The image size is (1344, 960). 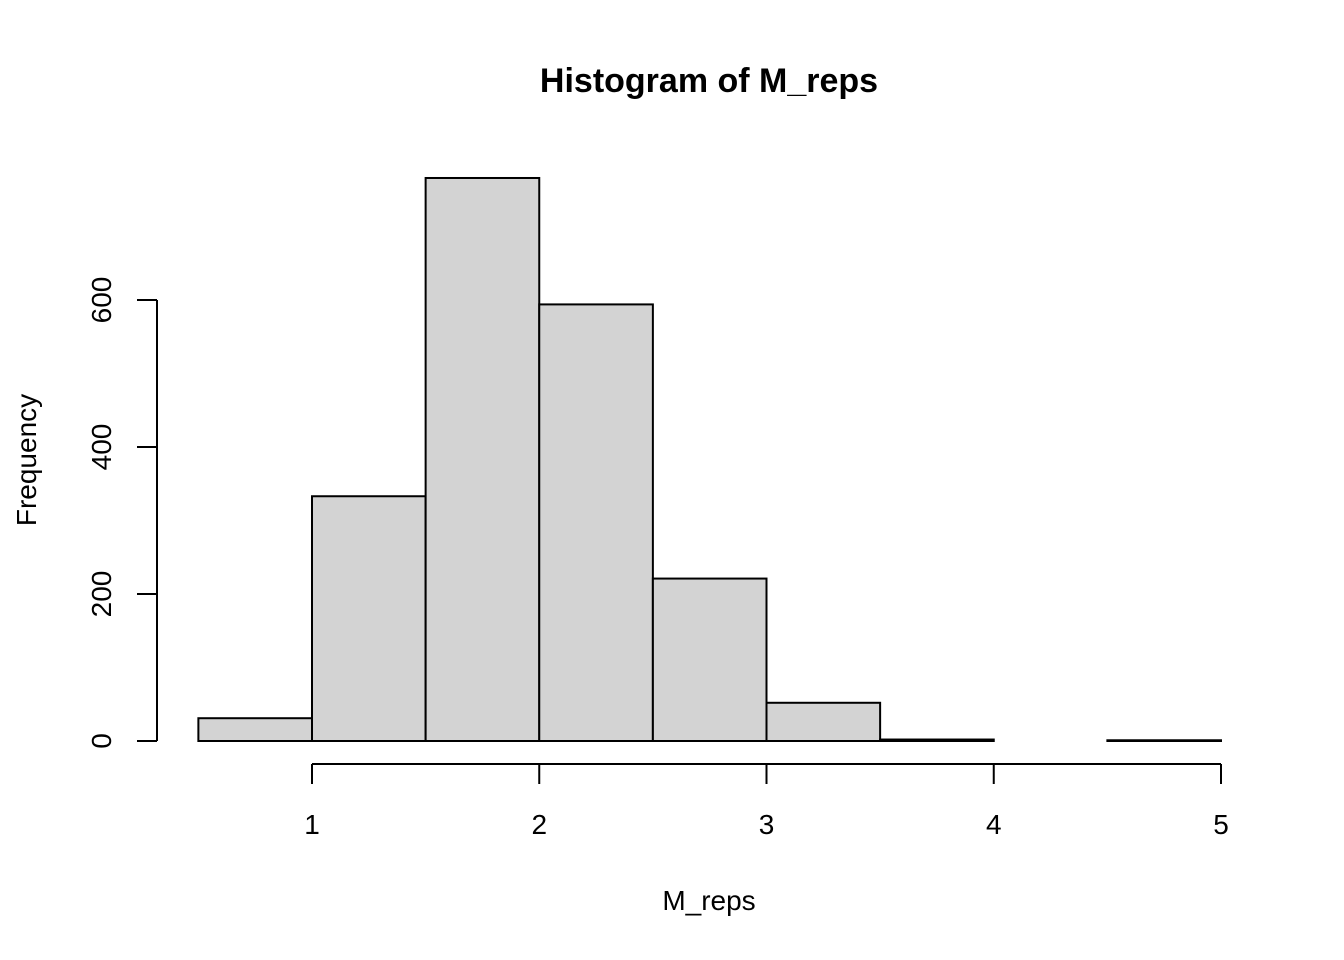 I want to click on y-axis-label: Frequency, so click(x=26, y=460).